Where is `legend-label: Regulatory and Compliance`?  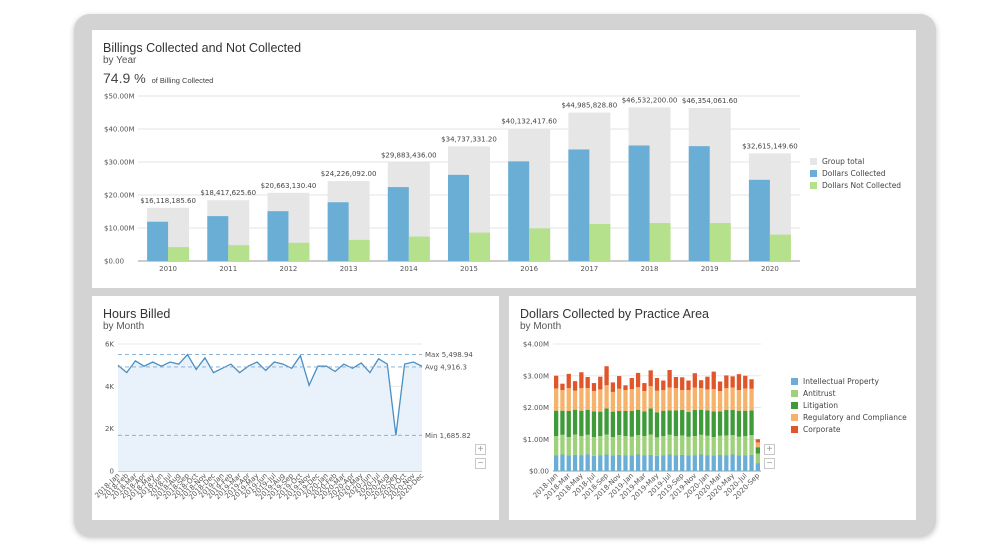 legend-label: Regulatory and Compliance is located at coordinates (855, 417).